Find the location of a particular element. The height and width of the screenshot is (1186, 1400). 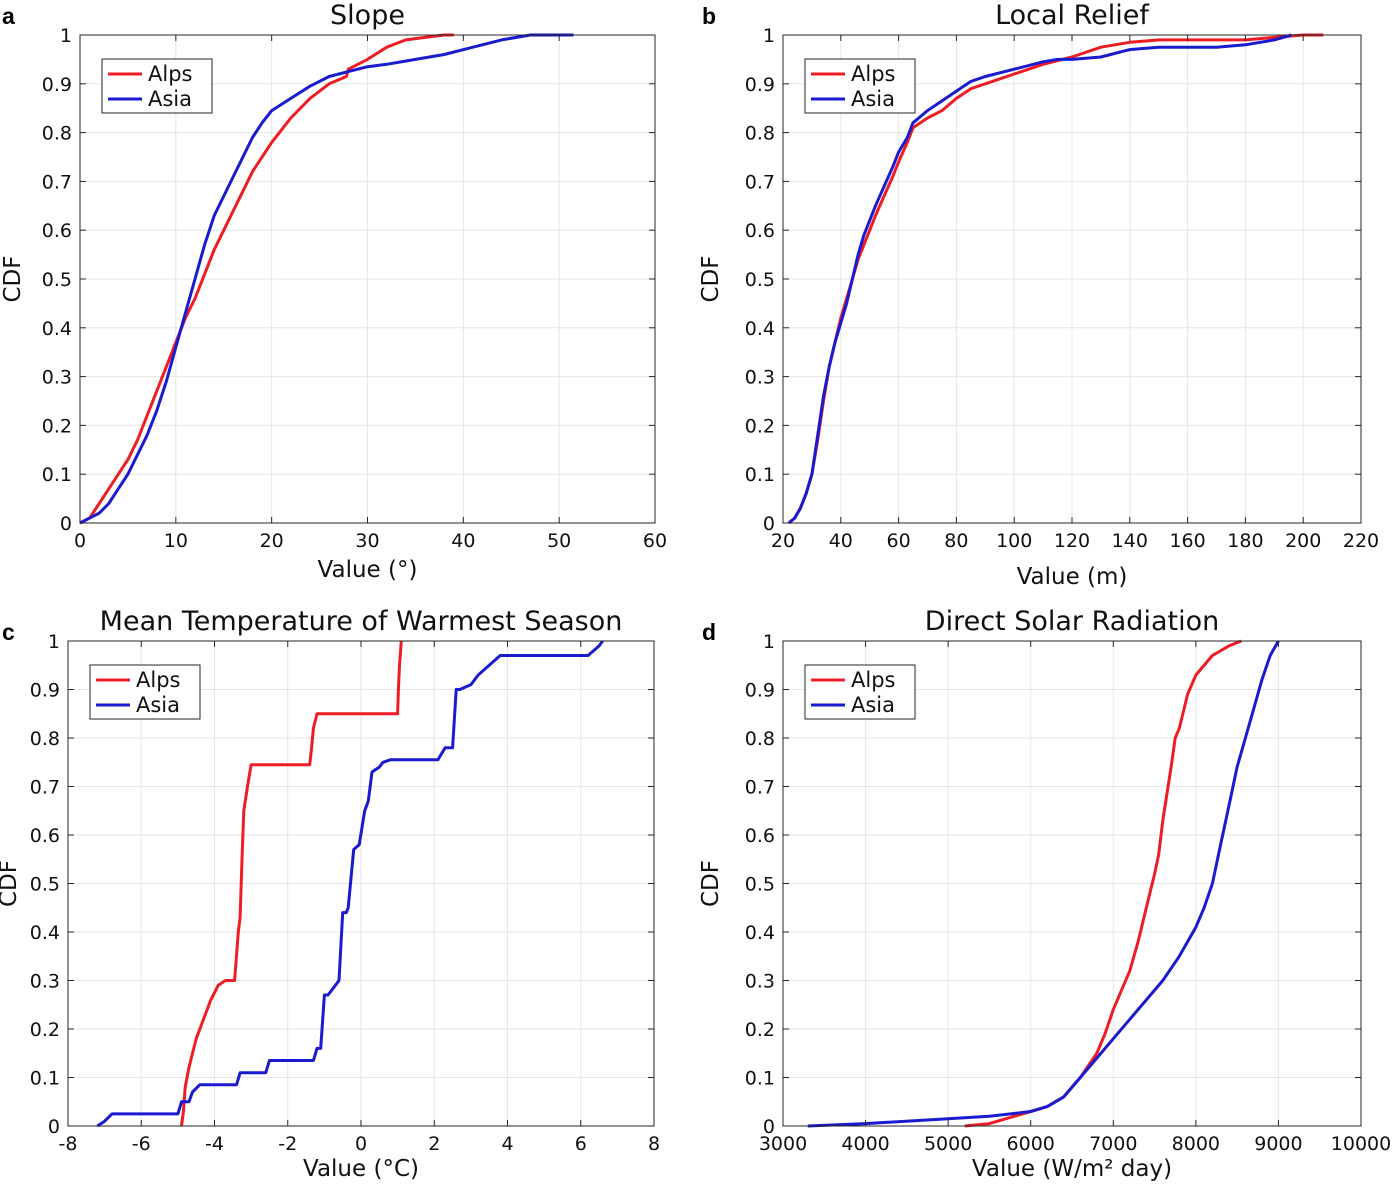

x-axis-label: Value (W/m² day) is located at coordinates (1072, 1169).